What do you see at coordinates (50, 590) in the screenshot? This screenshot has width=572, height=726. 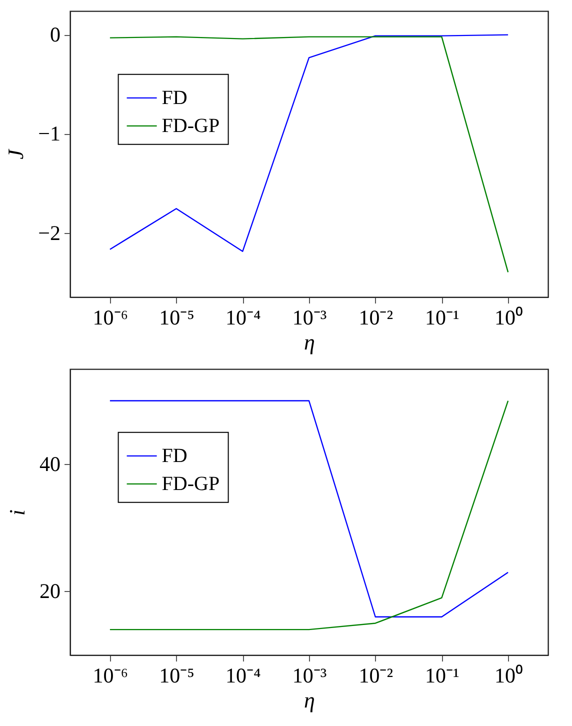 I see `y-tick-label: 20` at bounding box center [50, 590].